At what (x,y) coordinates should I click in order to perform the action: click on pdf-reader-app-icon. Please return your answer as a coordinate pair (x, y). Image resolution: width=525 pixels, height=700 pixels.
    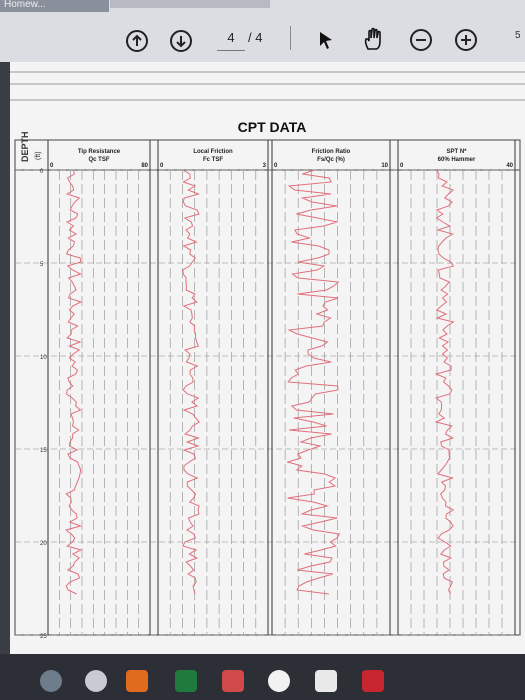
    Looking at the image, I should click on (373, 681).